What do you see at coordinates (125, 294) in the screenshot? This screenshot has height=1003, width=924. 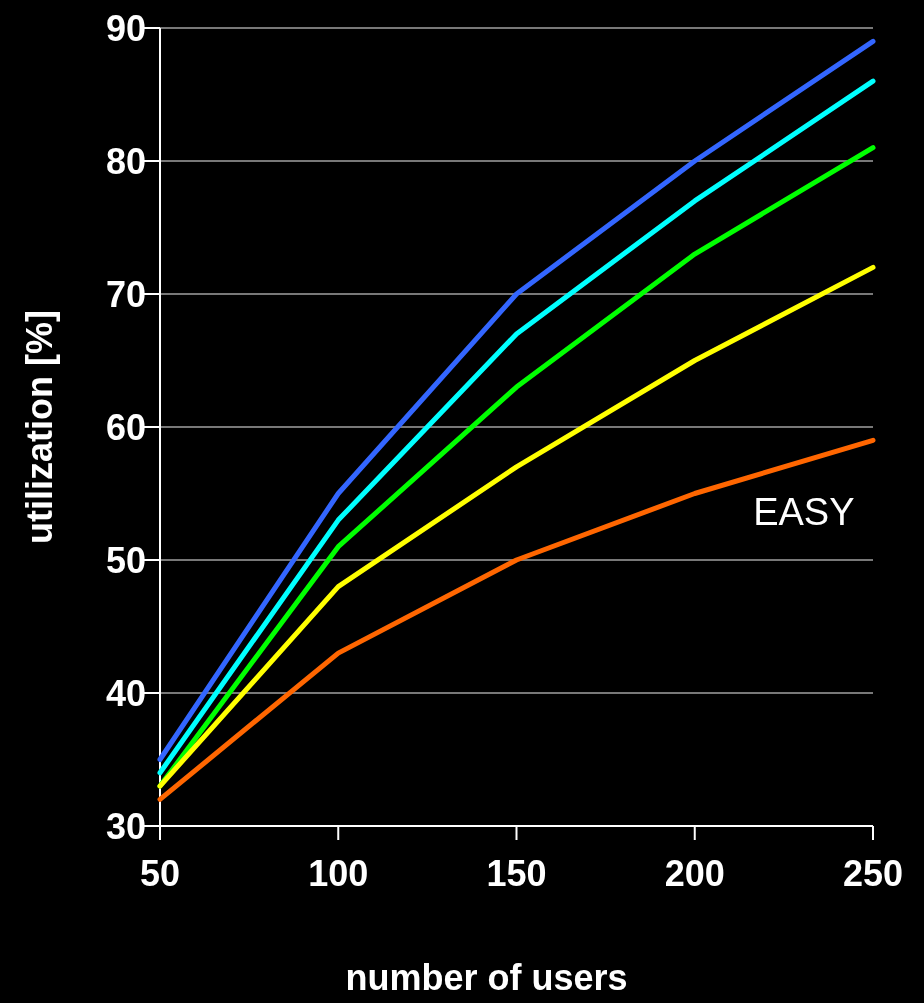 I see `y-tick-label: 70` at bounding box center [125, 294].